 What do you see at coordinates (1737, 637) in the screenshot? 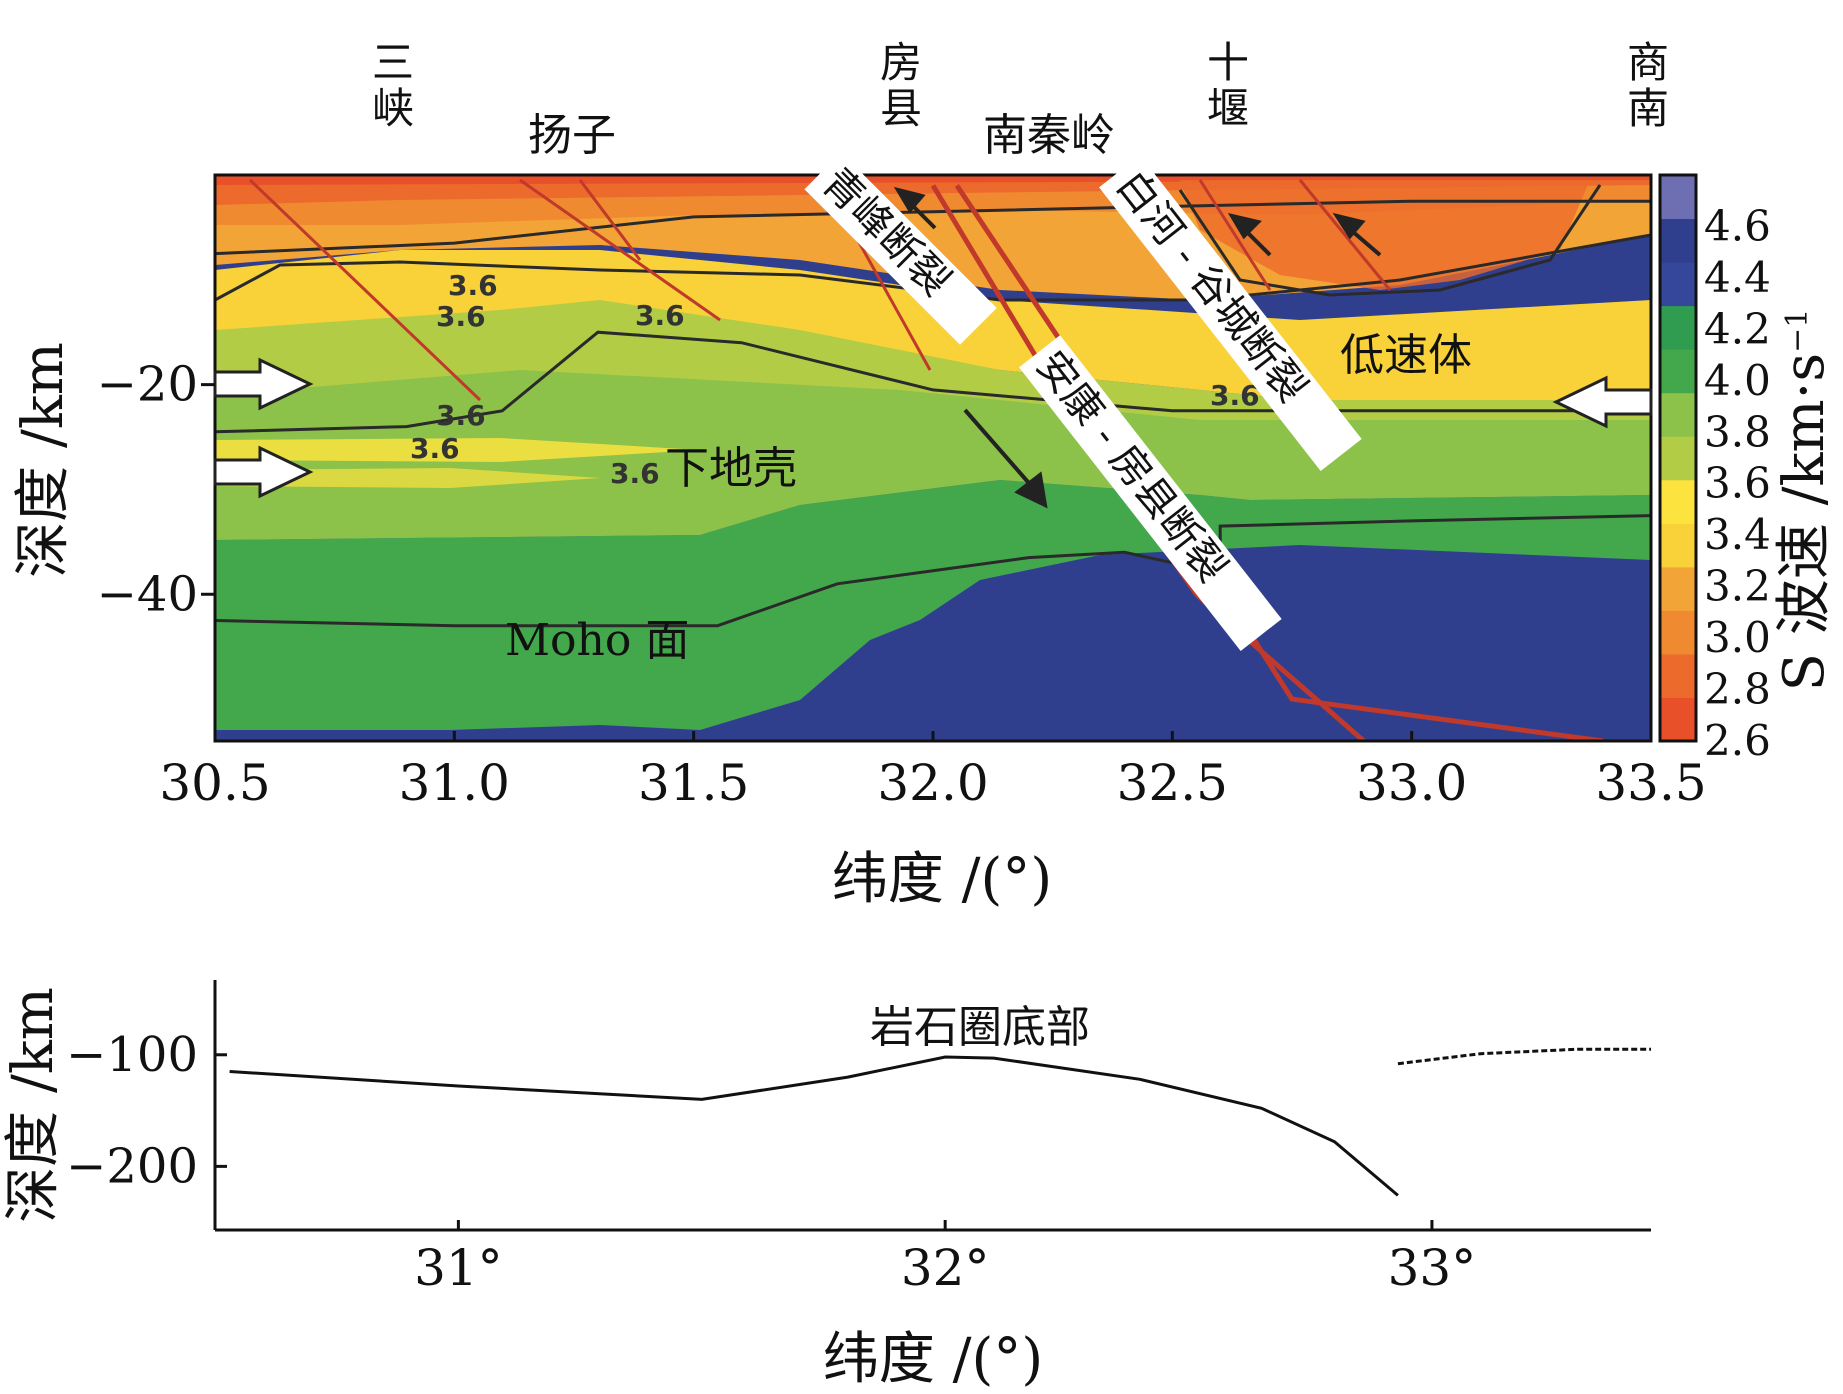
I see `colorbar-tick-label: 3.0` at bounding box center [1737, 637].